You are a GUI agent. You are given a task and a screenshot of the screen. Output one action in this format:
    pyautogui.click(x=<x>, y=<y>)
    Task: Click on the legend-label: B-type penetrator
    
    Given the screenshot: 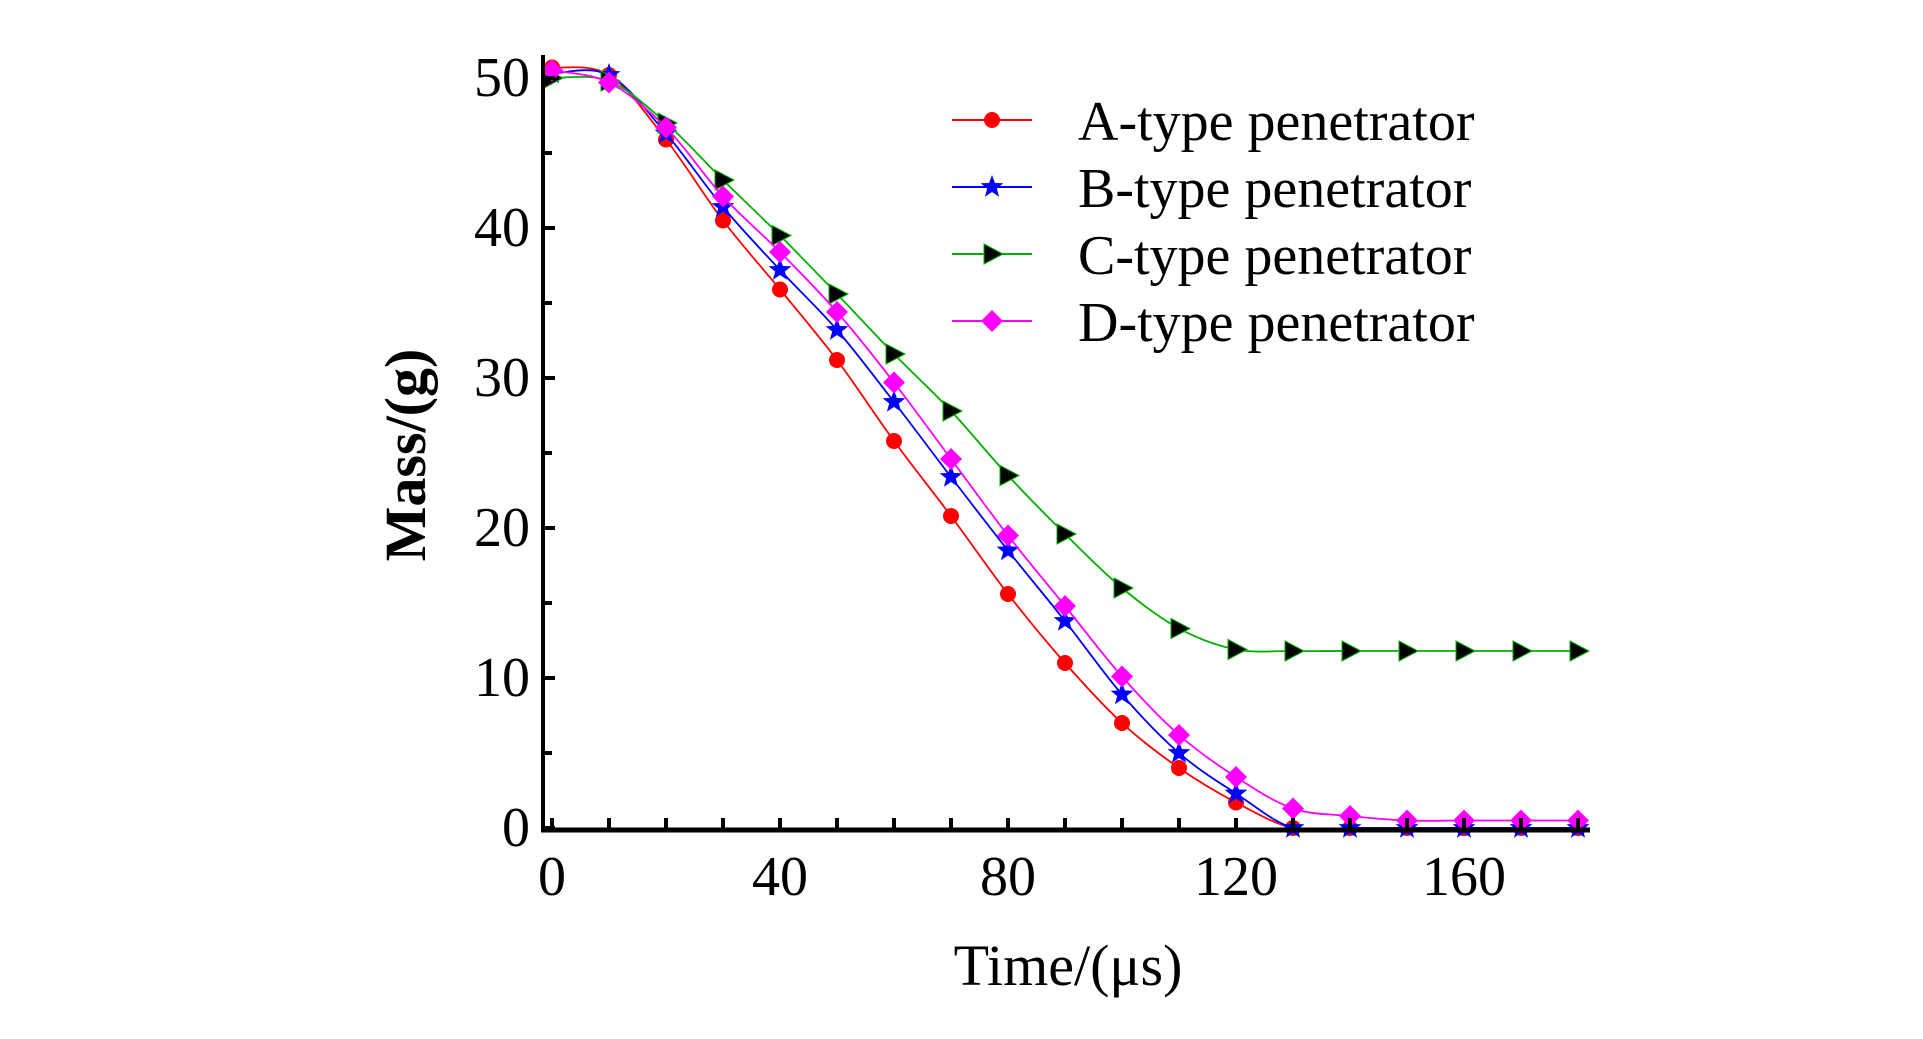 What is the action you would take?
    pyautogui.click(x=1275, y=189)
    